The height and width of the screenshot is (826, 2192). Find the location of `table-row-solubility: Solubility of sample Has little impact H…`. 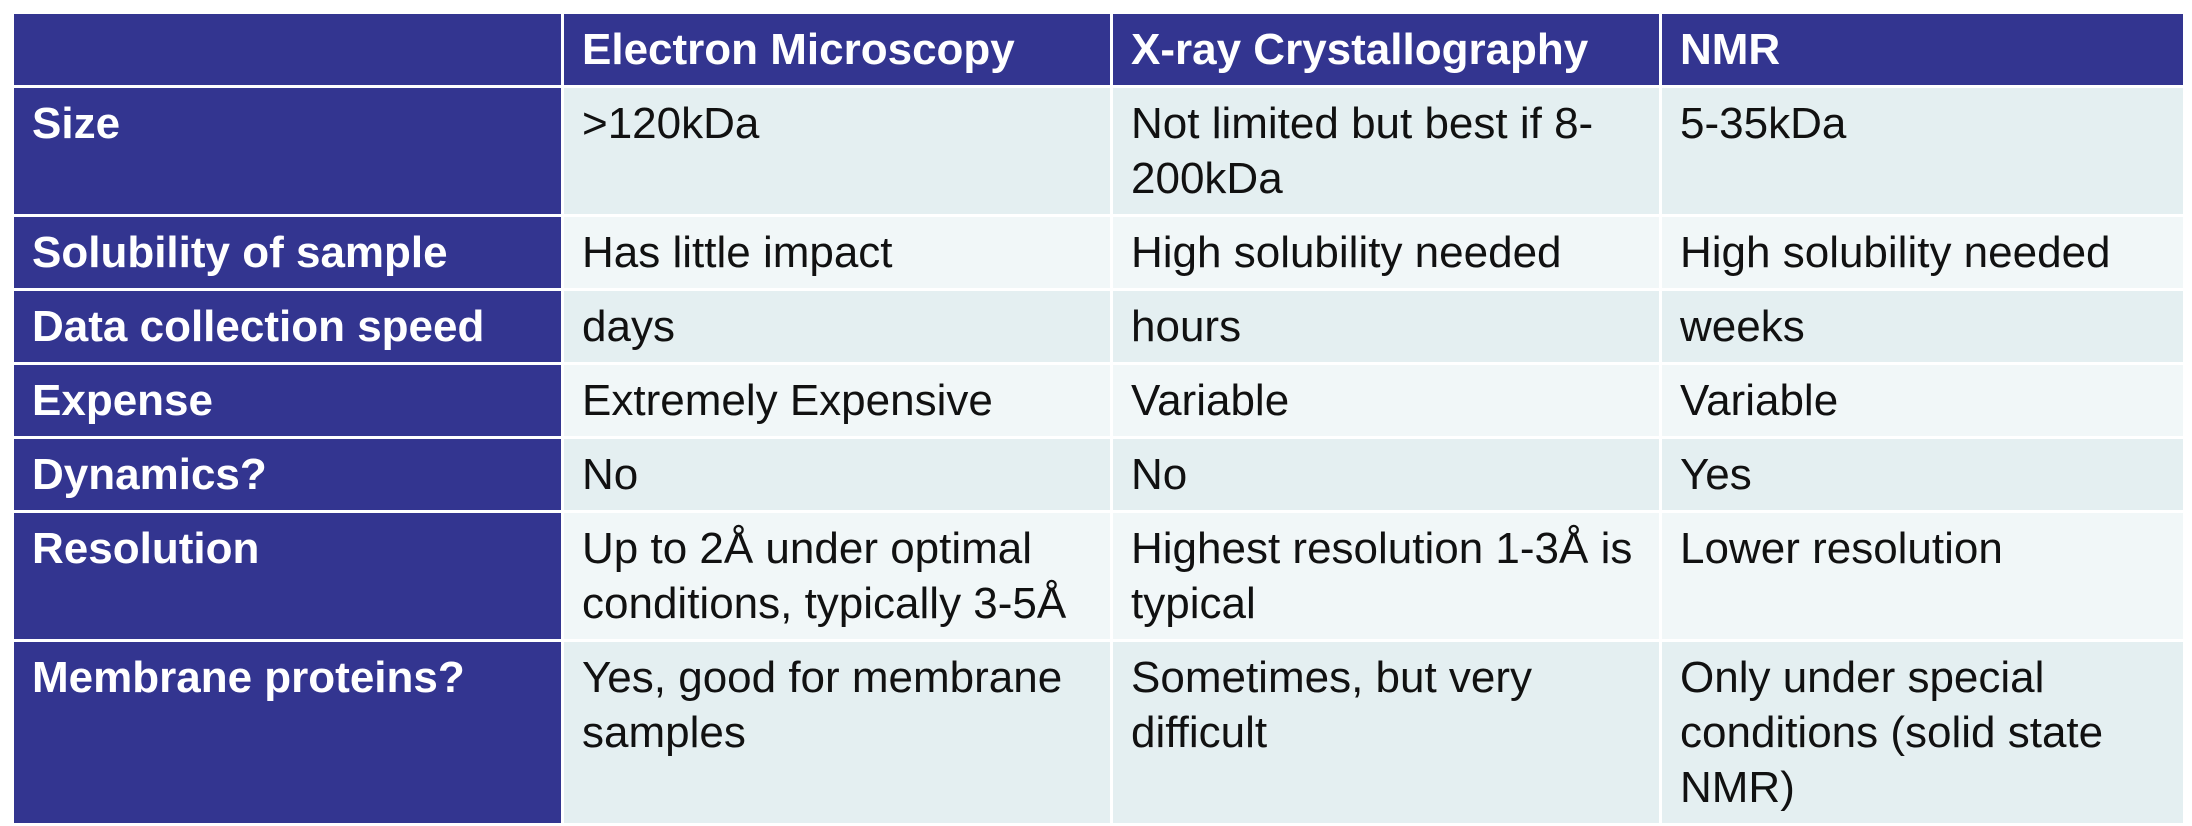

table-row-solubility: Solubility of sample Has little impact H… is located at coordinates (1098, 252).